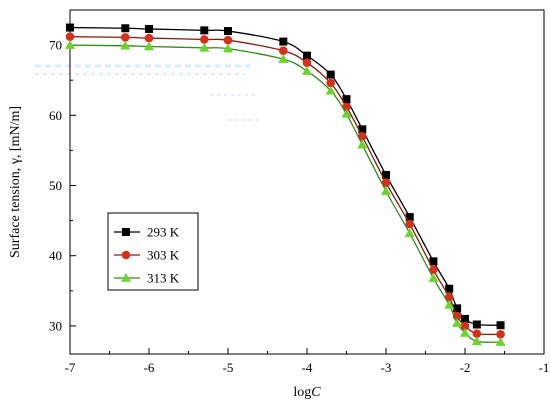  Describe the element at coordinates (146, 92) in the screenshot. I see `faint-background-artifacts` at that location.